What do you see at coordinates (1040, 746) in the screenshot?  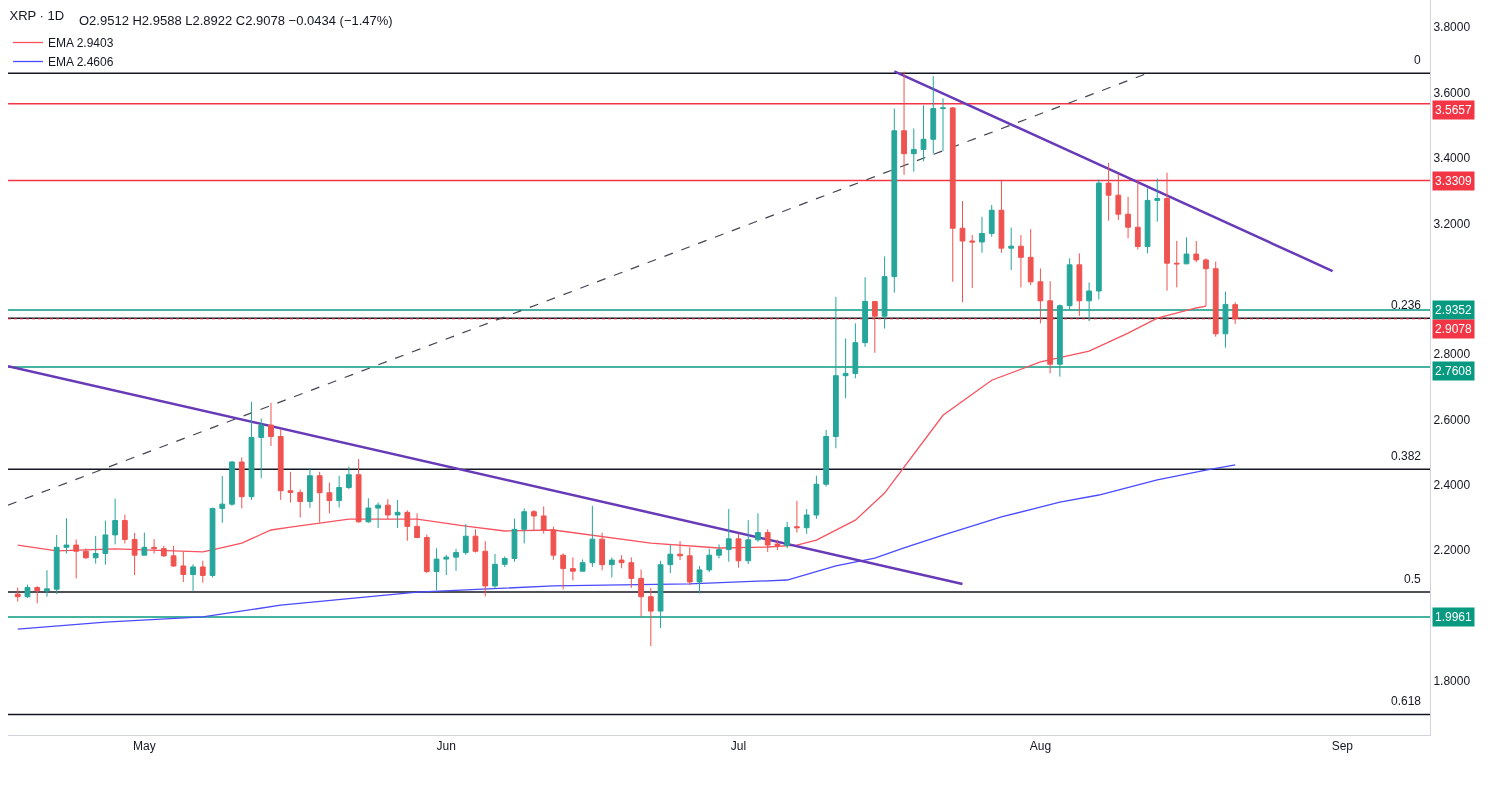 I see `x-tick-label: Aug` at bounding box center [1040, 746].